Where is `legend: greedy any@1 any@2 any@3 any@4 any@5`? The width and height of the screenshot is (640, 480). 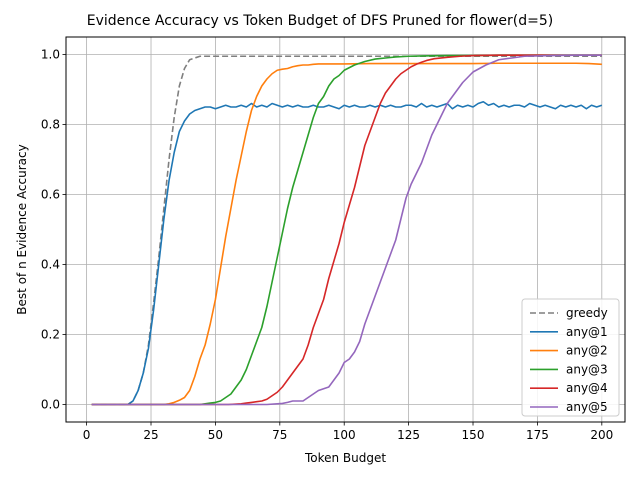
legend: greedy any@1 any@2 any@3 any@4 any@5 is located at coordinates (570, 357).